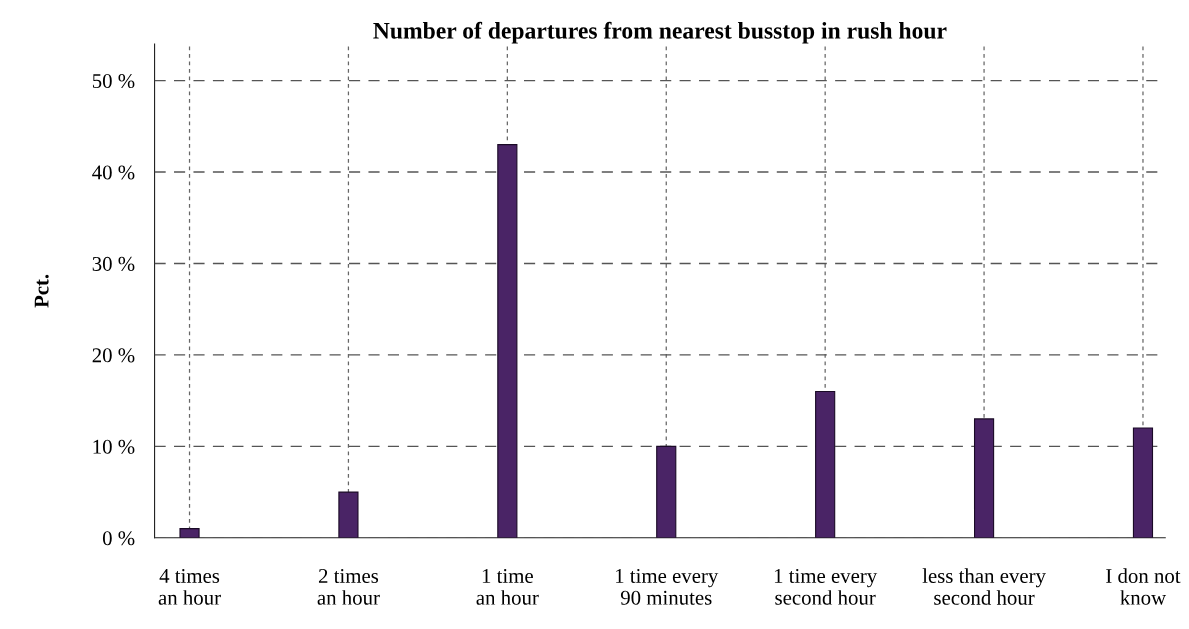  Describe the element at coordinates (113, 172) in the screenshot. I see `y-tick-label: 40 %` at that location.